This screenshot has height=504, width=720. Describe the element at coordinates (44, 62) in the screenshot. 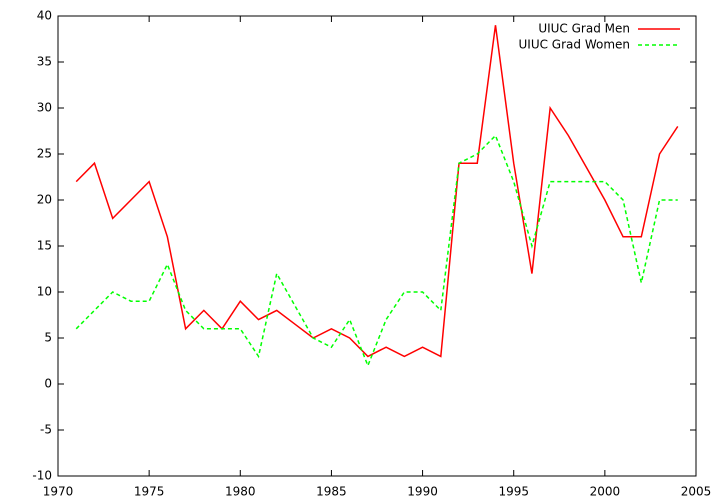

I see `y-tick-label: 35` at that location.